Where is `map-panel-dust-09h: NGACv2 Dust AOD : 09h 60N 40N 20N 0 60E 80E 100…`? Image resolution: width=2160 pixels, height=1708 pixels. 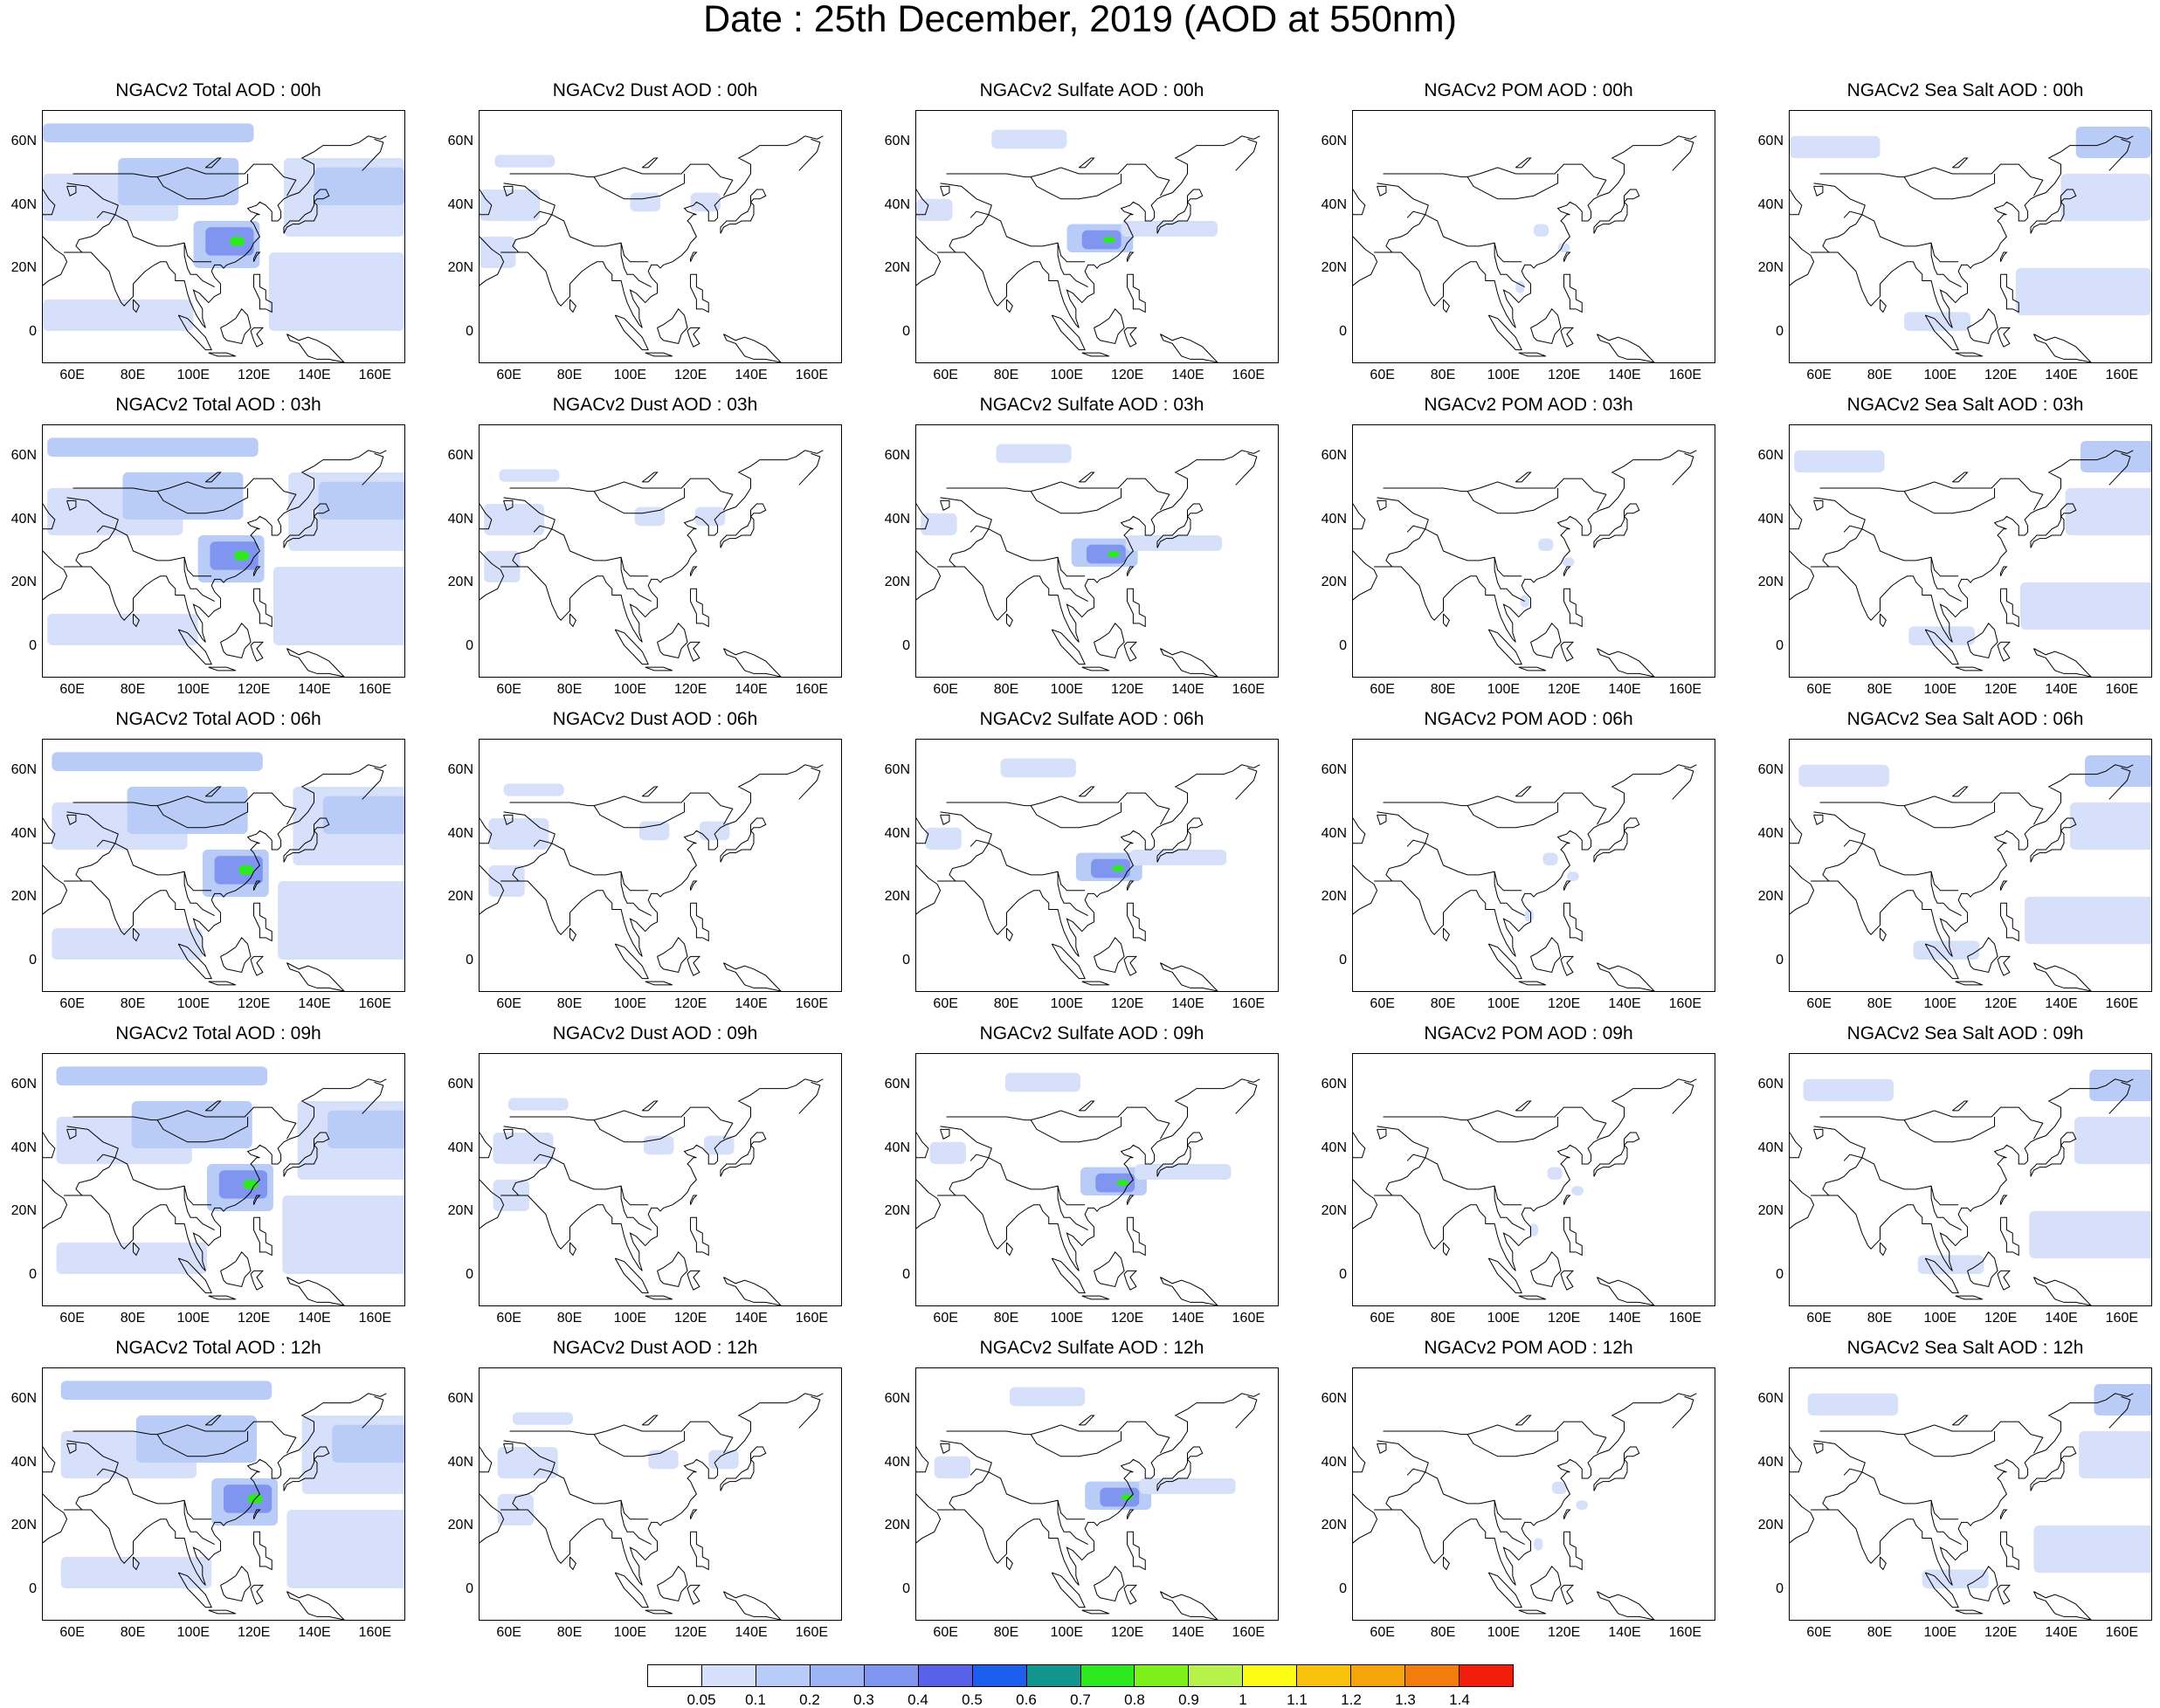 map-panel-dust-09h: NGACv2 Dust AOD : 09h 60N 40N 20N 0 60E 80E 100… is located at coordinates (655, 1180).